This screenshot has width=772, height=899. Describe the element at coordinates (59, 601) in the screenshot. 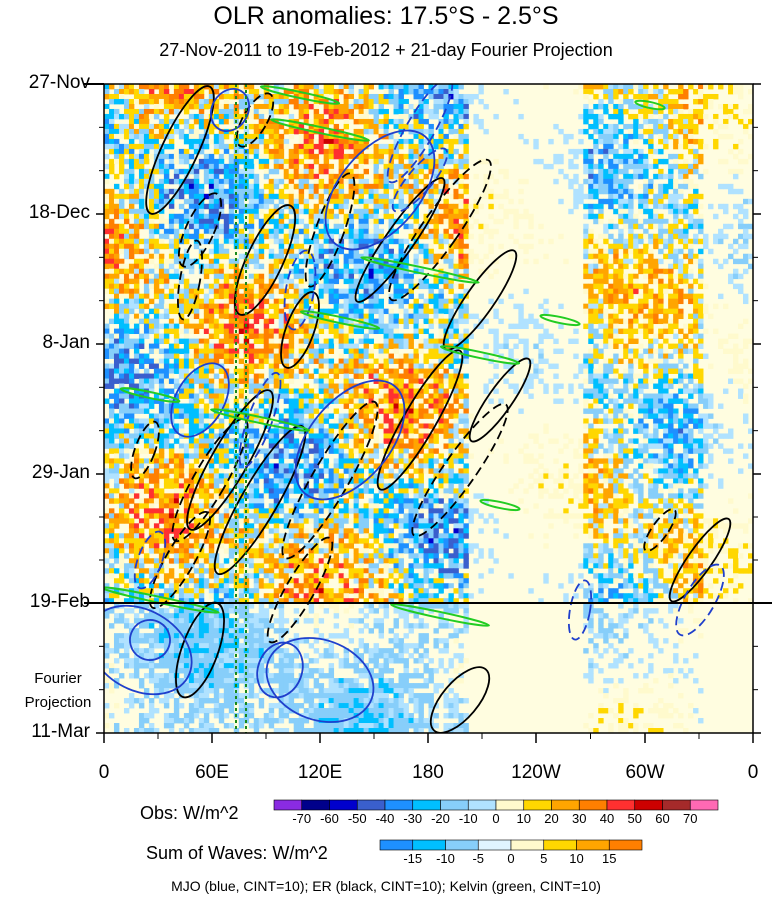

I see `y-tick-label: 19-Feb` at that location.